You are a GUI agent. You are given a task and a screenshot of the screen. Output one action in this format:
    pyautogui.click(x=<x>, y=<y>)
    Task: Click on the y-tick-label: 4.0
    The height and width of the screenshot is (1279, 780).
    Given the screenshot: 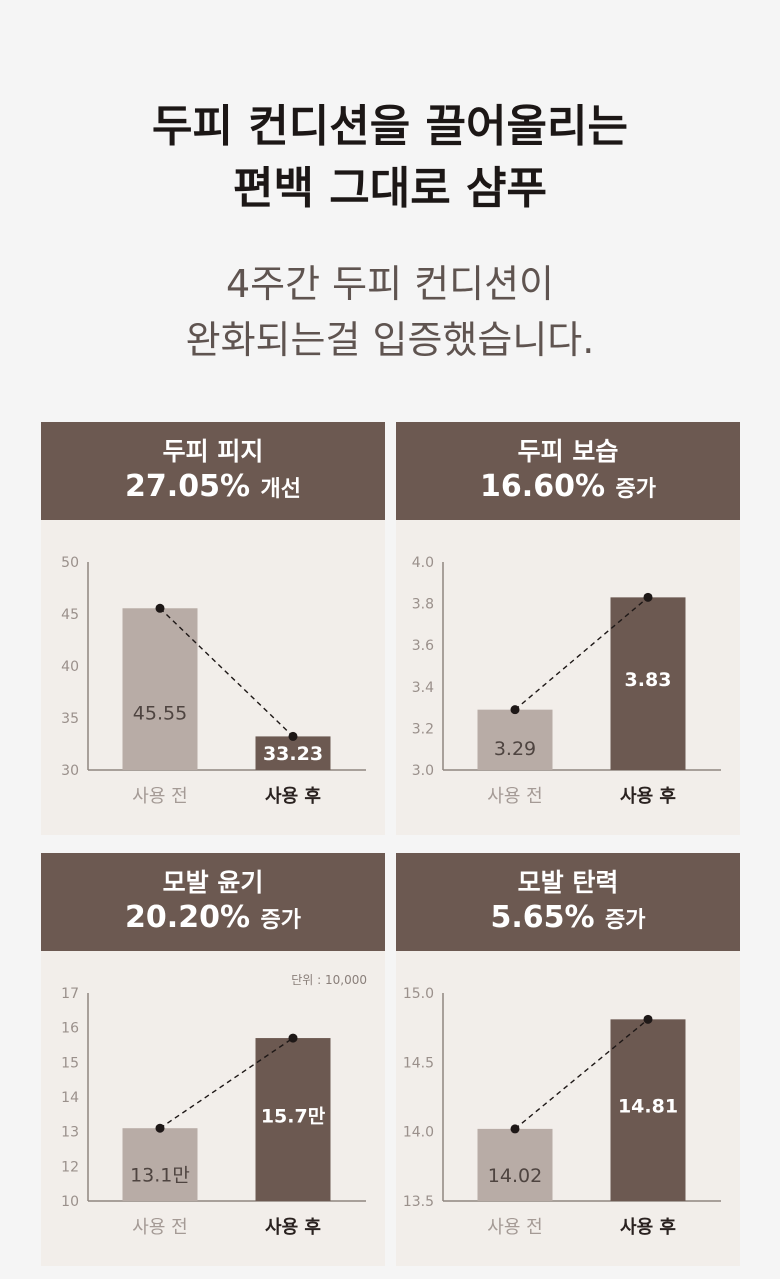 What is the action you would take?
    pyautogui.click(x=423, y=563)
    